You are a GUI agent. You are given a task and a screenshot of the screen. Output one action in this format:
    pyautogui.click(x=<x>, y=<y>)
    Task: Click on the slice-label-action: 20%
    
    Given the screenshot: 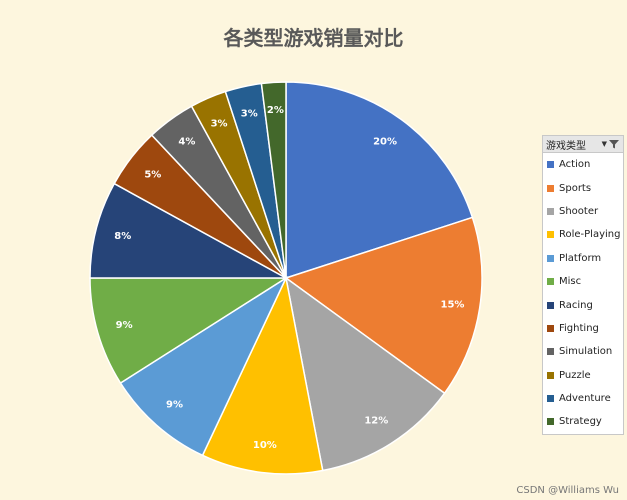 What is the action you would take?
    pyautogui.click(x=385, y=142)
    